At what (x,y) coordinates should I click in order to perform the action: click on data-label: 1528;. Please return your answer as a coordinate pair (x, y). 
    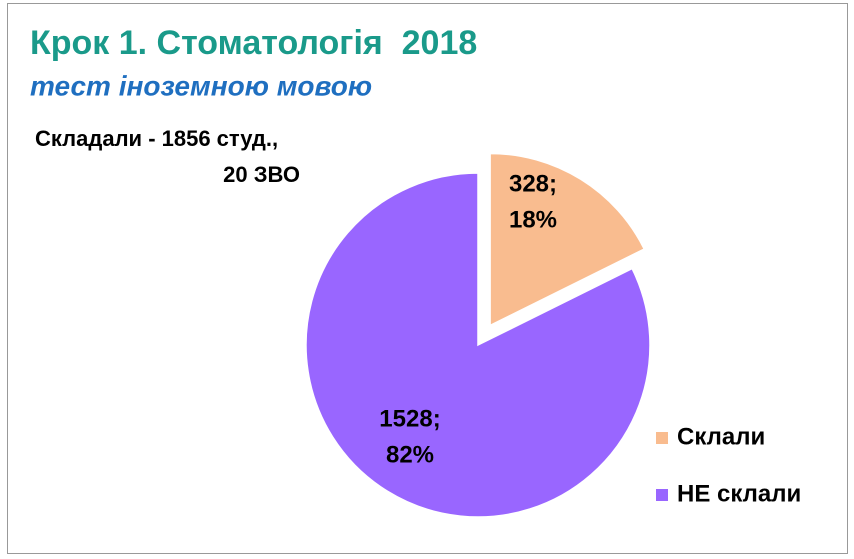
    Looking at the image, I should click on (409, 418).